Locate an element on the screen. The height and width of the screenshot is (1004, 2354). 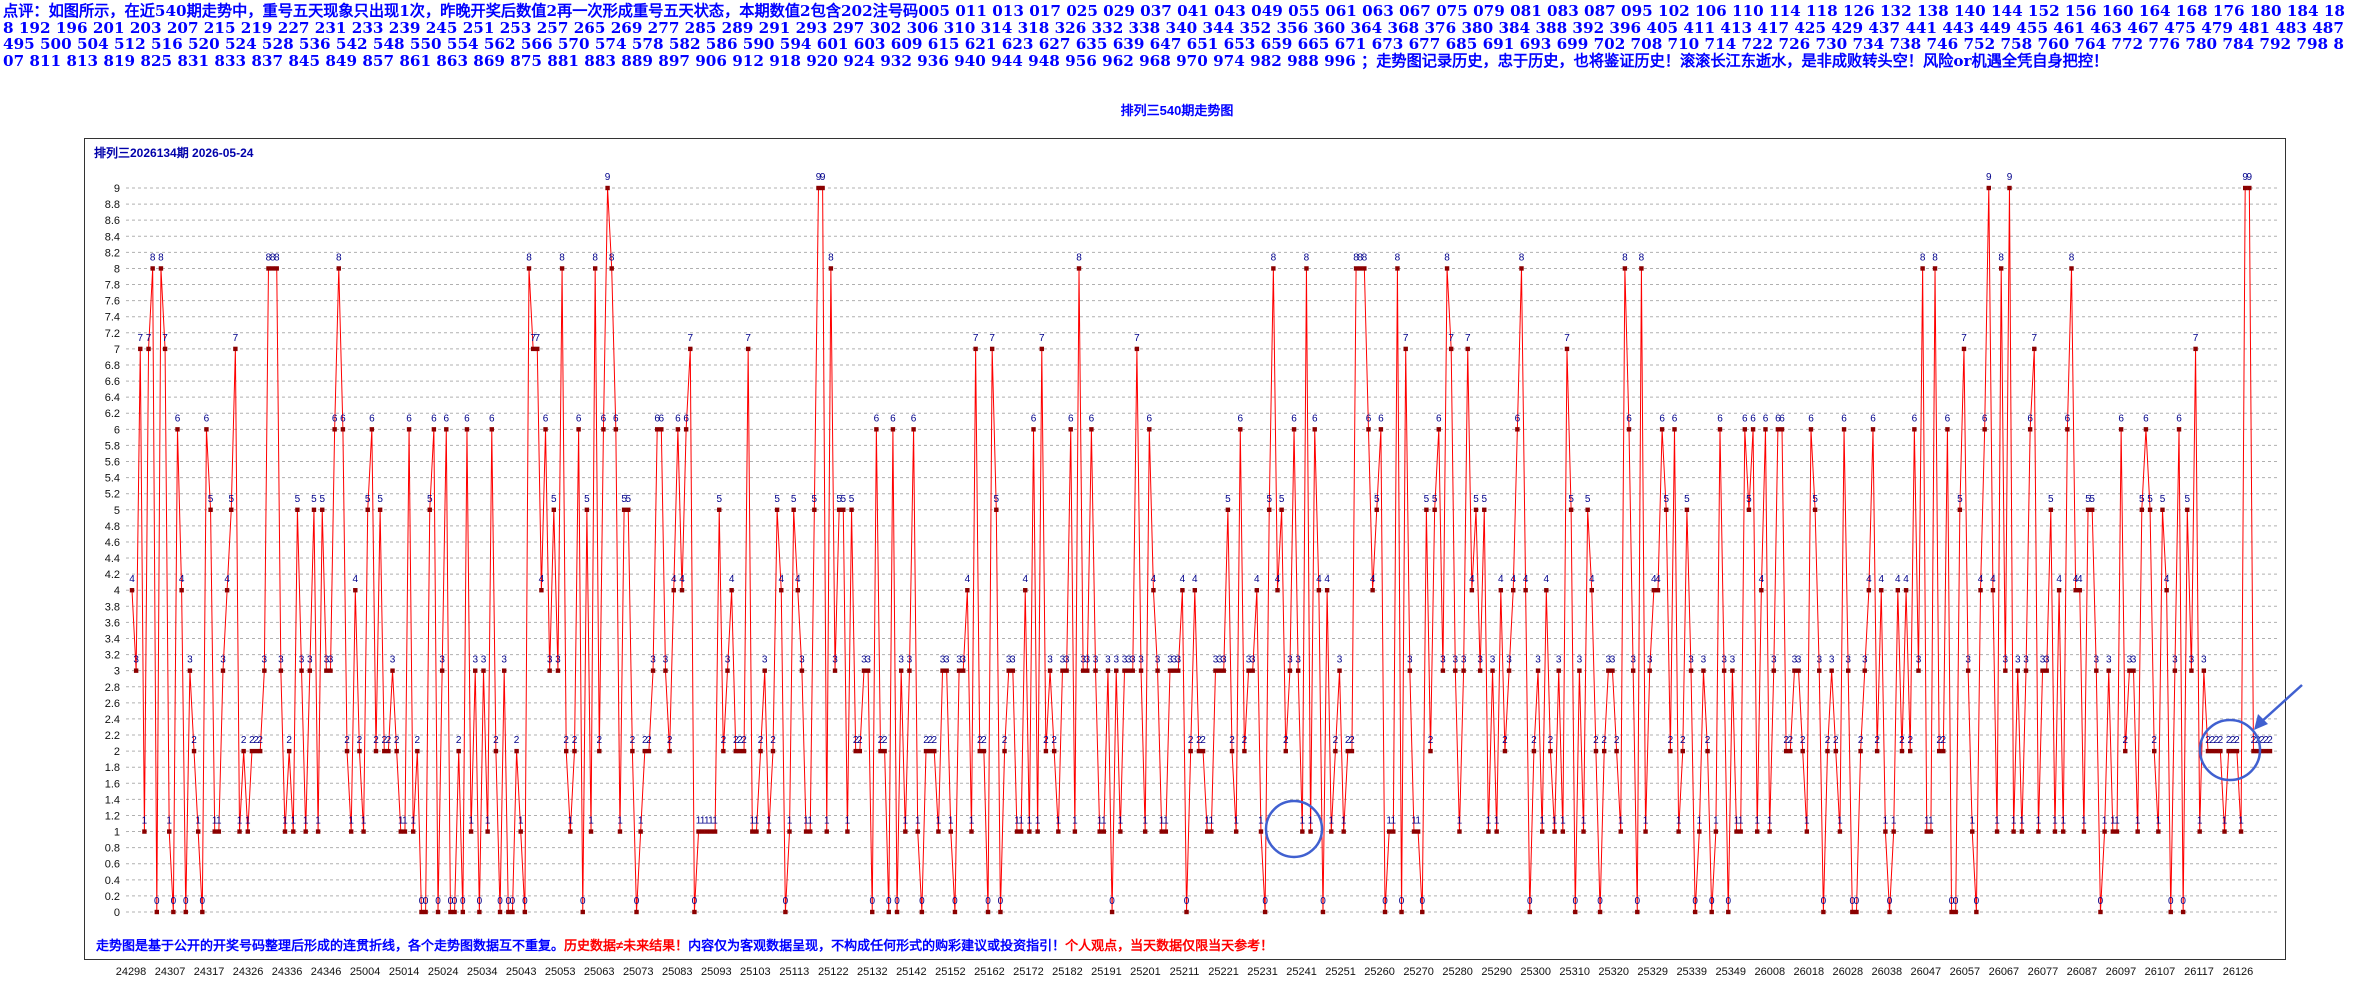
y-tick-label: 5.4 is located at coordinates (112, 479).